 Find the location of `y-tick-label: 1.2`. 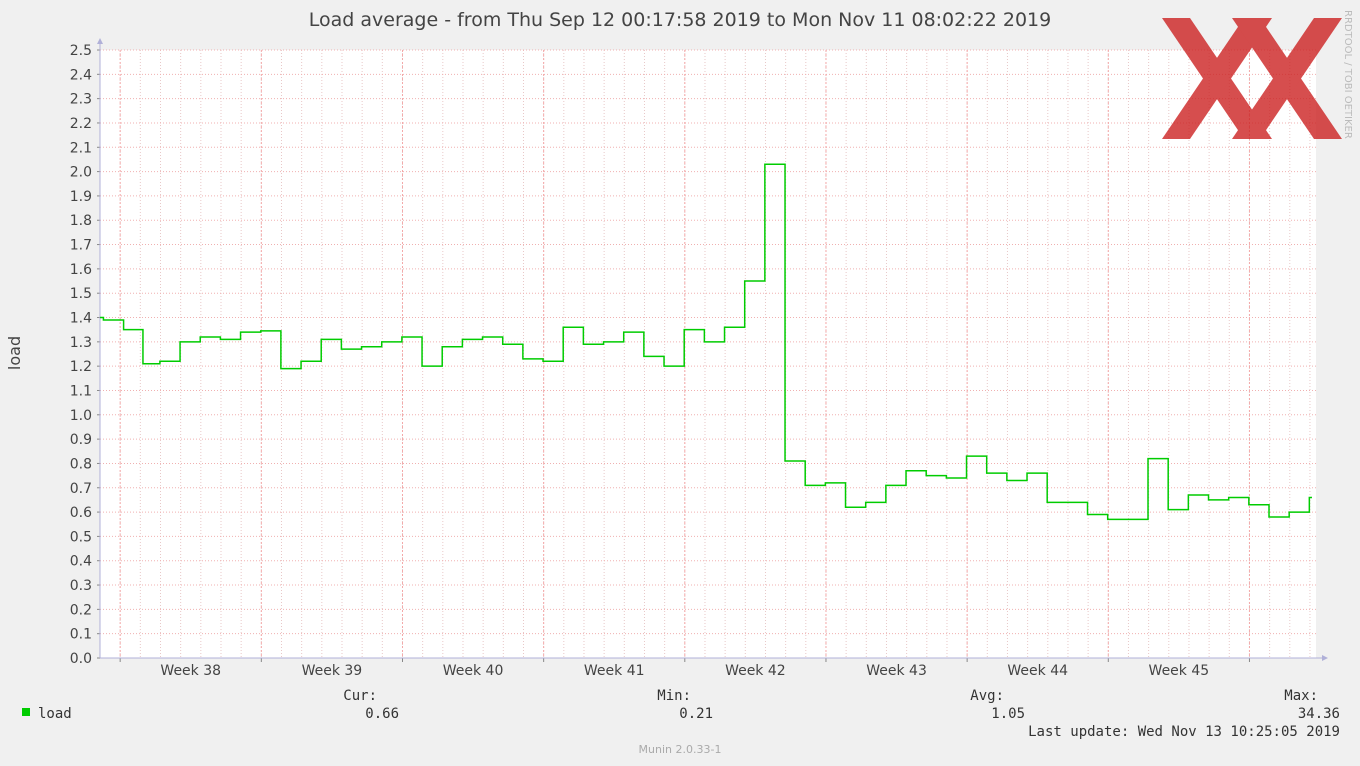

y-tick-label: 1.2 is located at coordinates (81, 367).